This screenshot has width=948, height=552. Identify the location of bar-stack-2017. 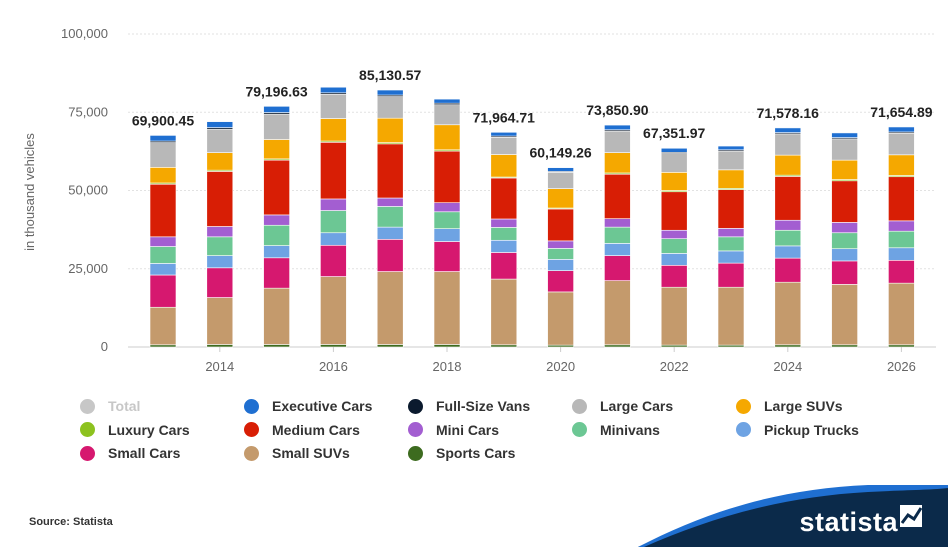
(390, 218).